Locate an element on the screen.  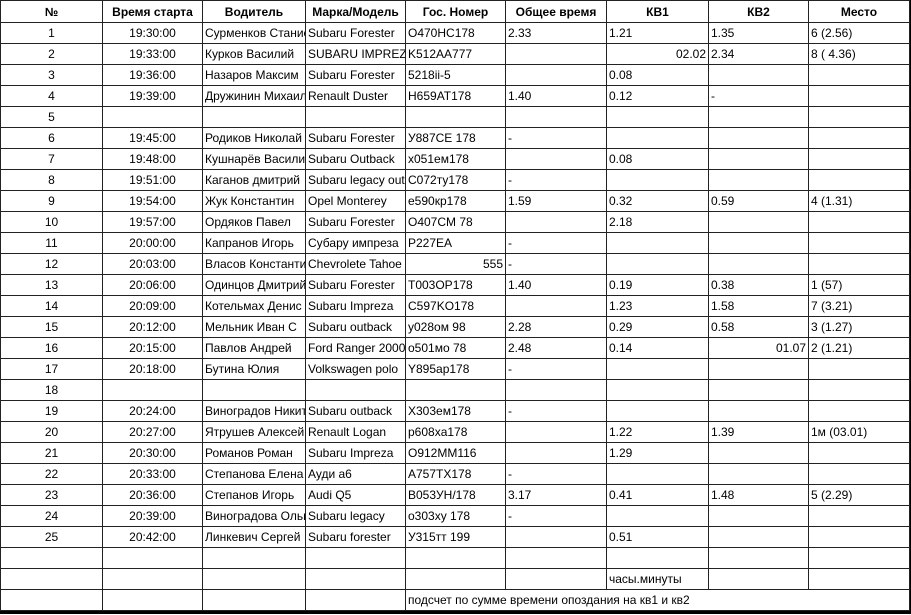
cell-car-model: Subaru legacy is located at coordinates (355, 516).